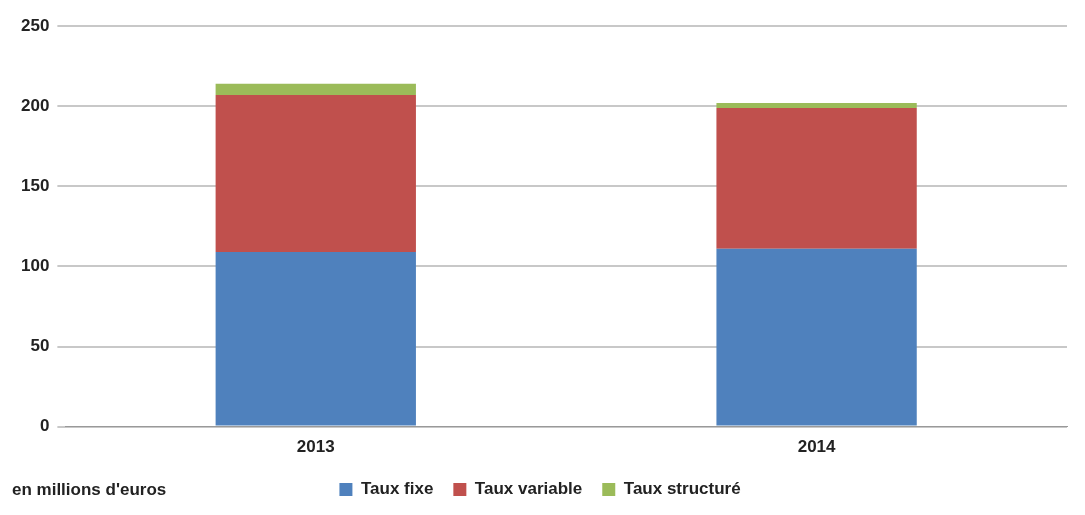 The image size is (1085, 515). What do you see at coordinates (40, 346) in the screenshot?
I see `y-tick-label: 50` at bounding box center [40, 346].